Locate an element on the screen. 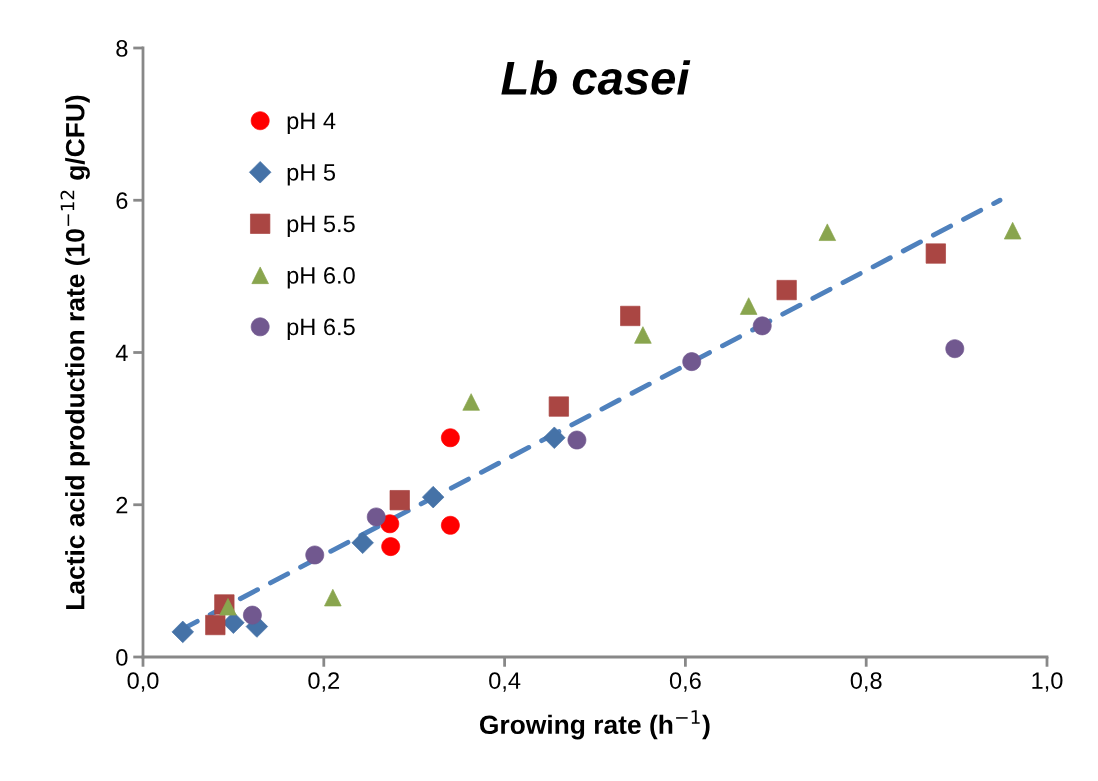 The height and width of the screenshot is (781, 1098). x-tick-label: 0,2 is located at coordinates (324, 682).